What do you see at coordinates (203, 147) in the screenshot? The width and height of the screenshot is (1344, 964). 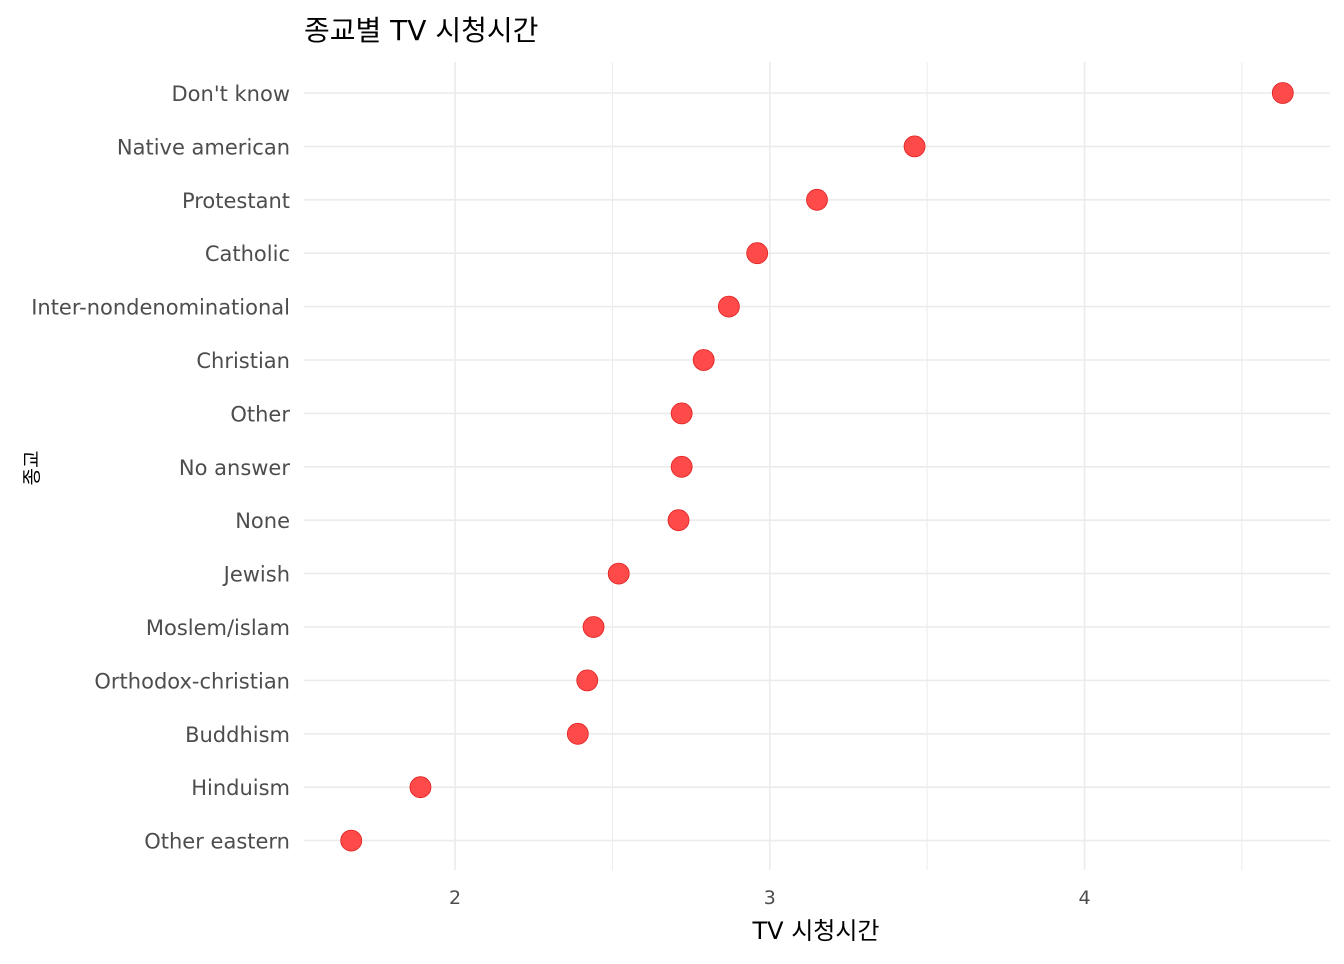 I see `y-tick-label: Native american` at bounding box center [203, 147].